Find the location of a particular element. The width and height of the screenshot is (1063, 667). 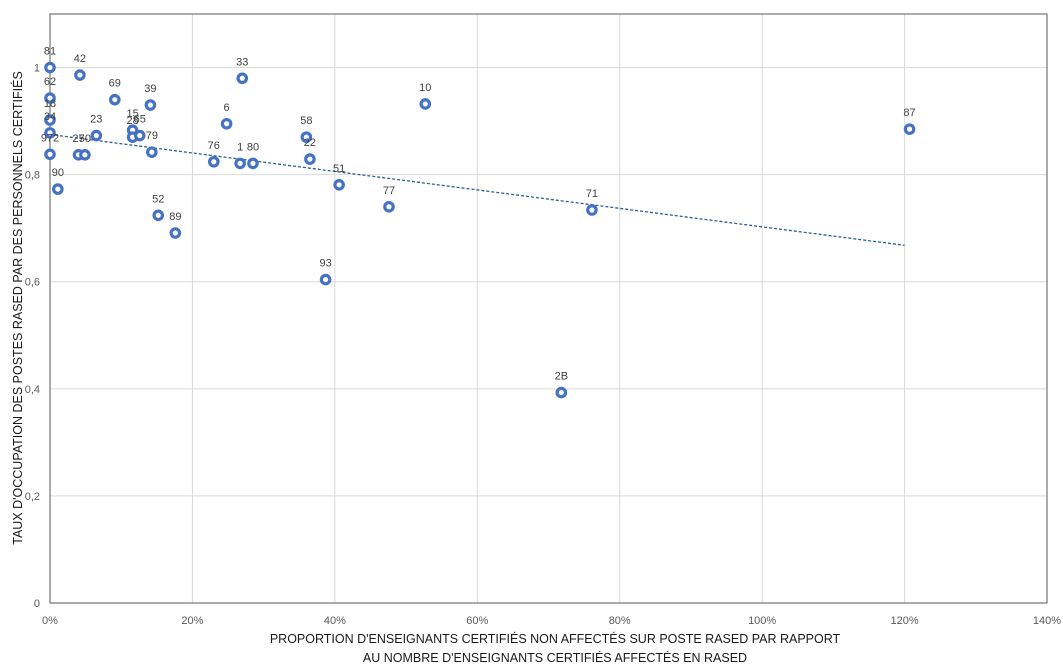

data-point-label: 81 is located at coordinates (50, 52).